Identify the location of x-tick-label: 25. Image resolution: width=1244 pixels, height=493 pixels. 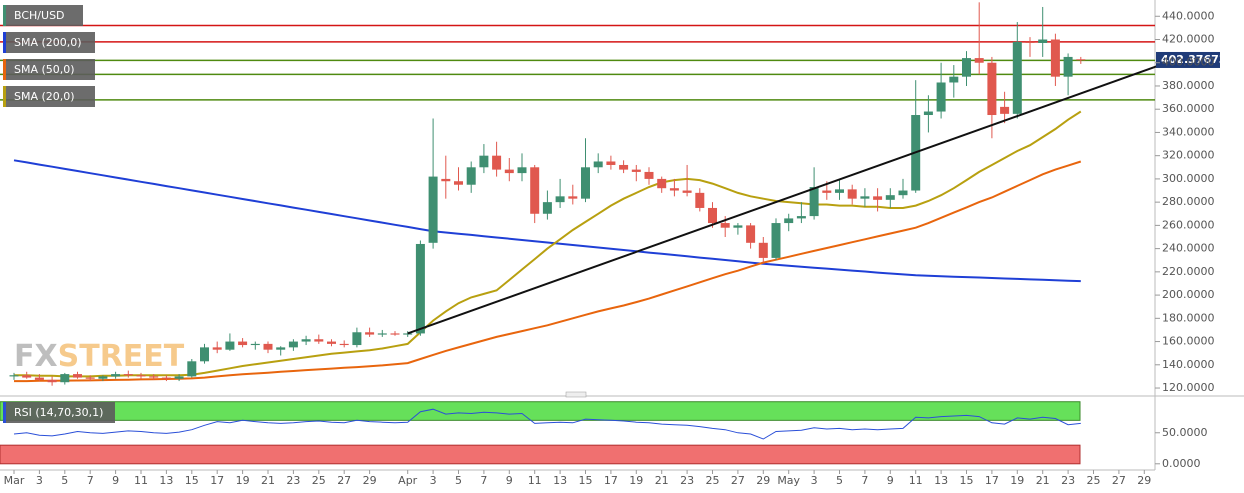
(1094, 480).